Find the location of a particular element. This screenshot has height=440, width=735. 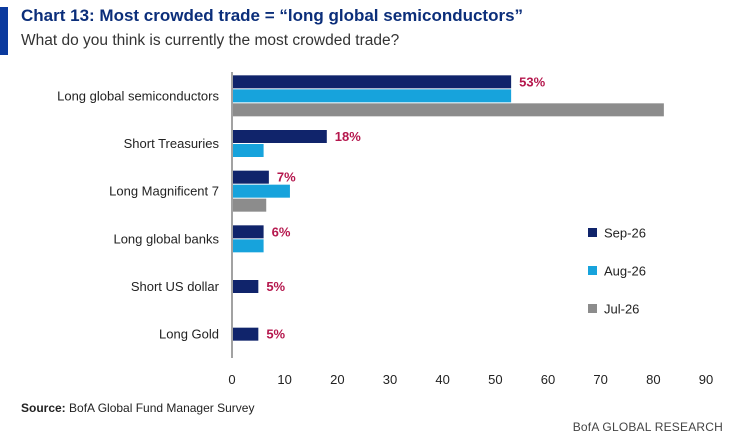

category-label: Long Gold is located at coordinates (189, 334).